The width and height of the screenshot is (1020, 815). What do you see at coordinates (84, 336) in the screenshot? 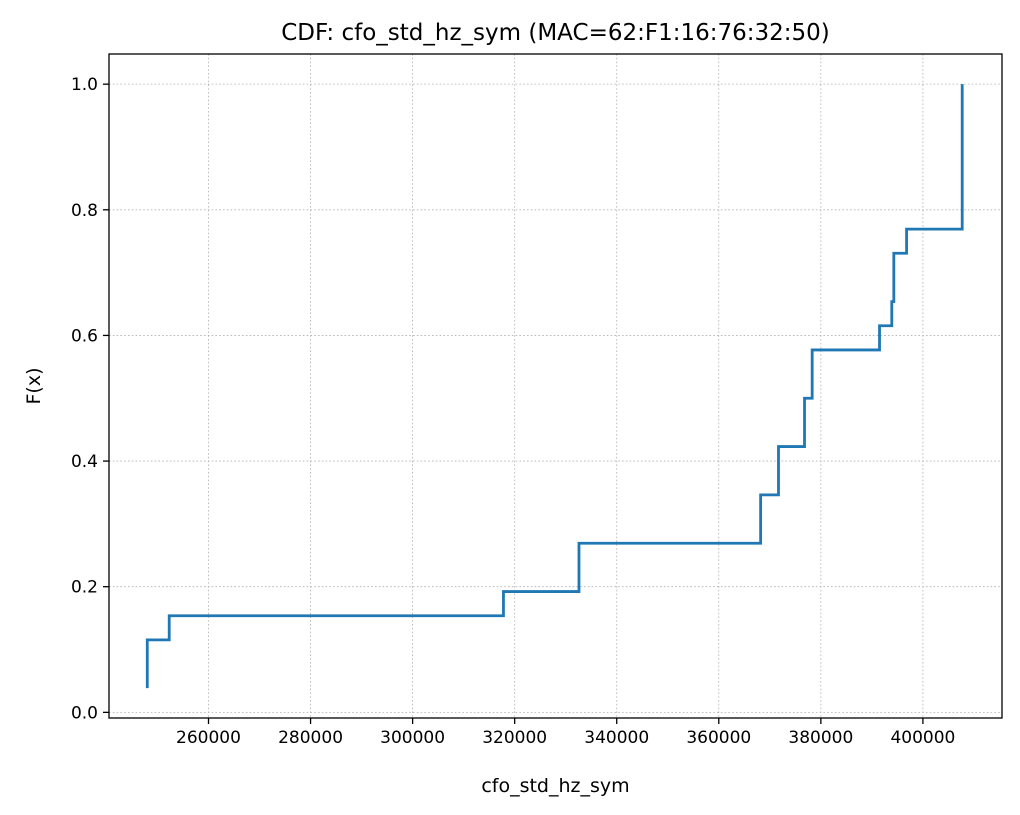
I see `y-tick-label: 0.6` at bounding box center [84, 336].